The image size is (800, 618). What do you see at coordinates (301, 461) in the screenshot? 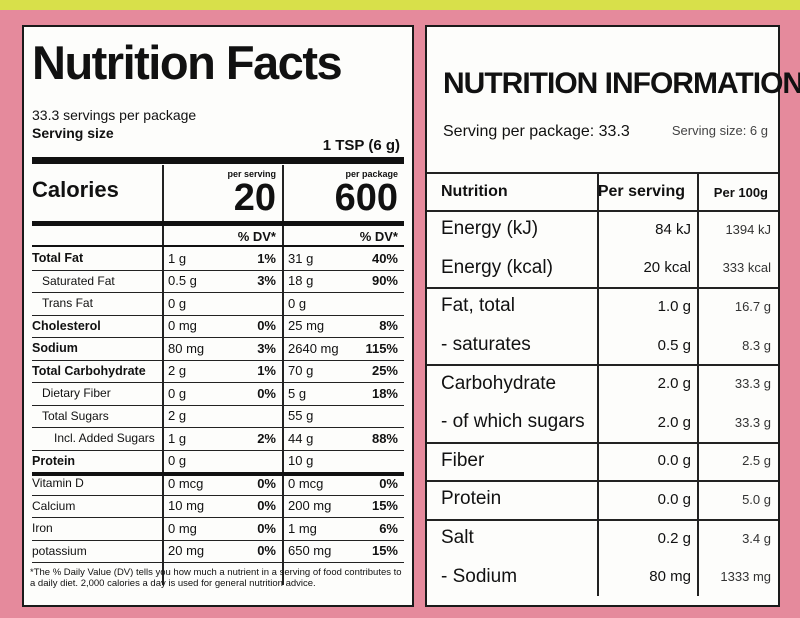
I see `package-amount: 10 g` at bounding box center [301, 461].